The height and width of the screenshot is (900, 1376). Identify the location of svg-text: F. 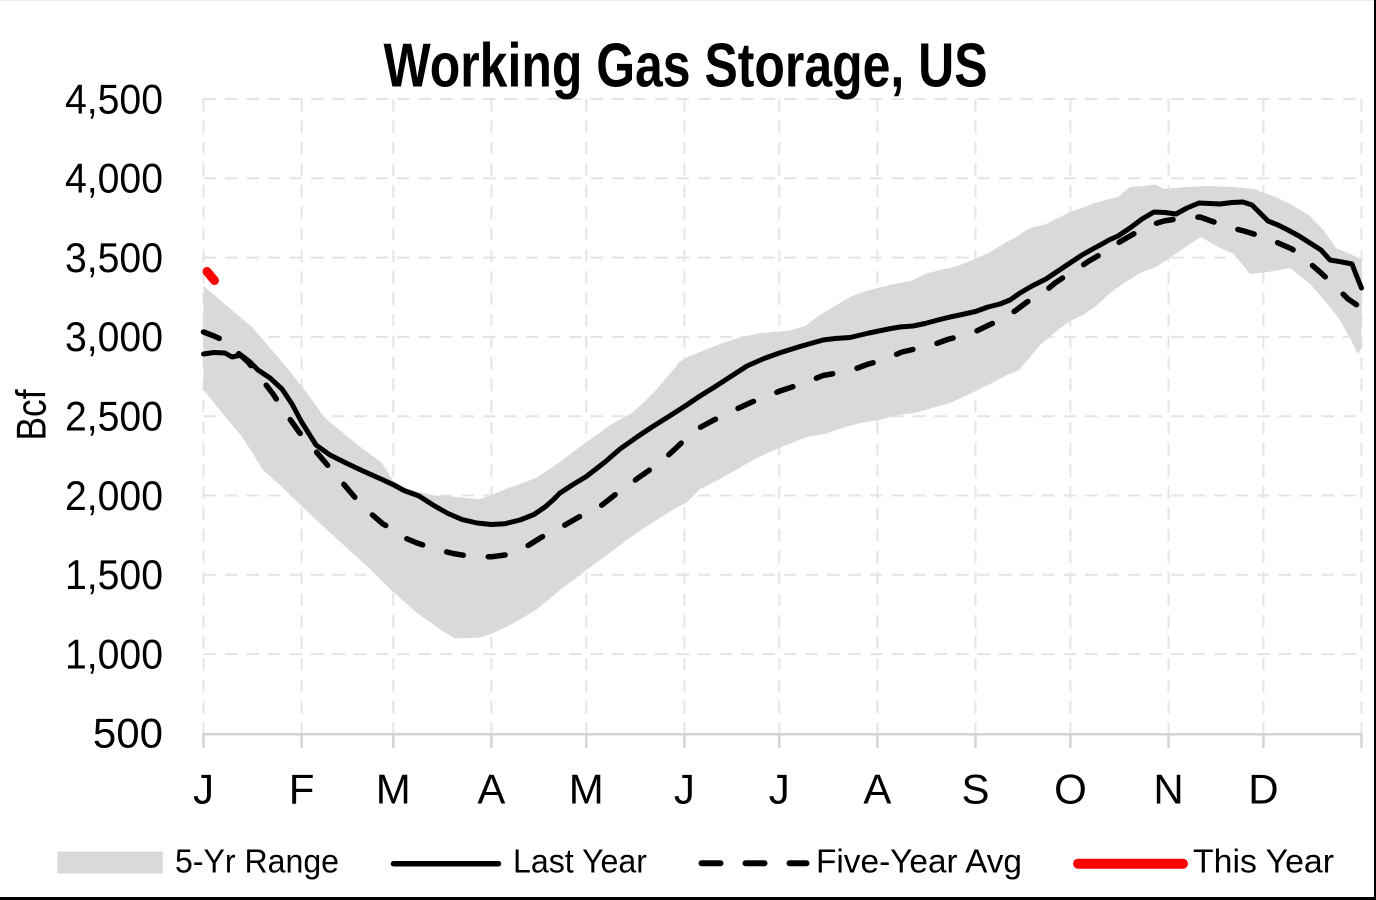
(302, 789).